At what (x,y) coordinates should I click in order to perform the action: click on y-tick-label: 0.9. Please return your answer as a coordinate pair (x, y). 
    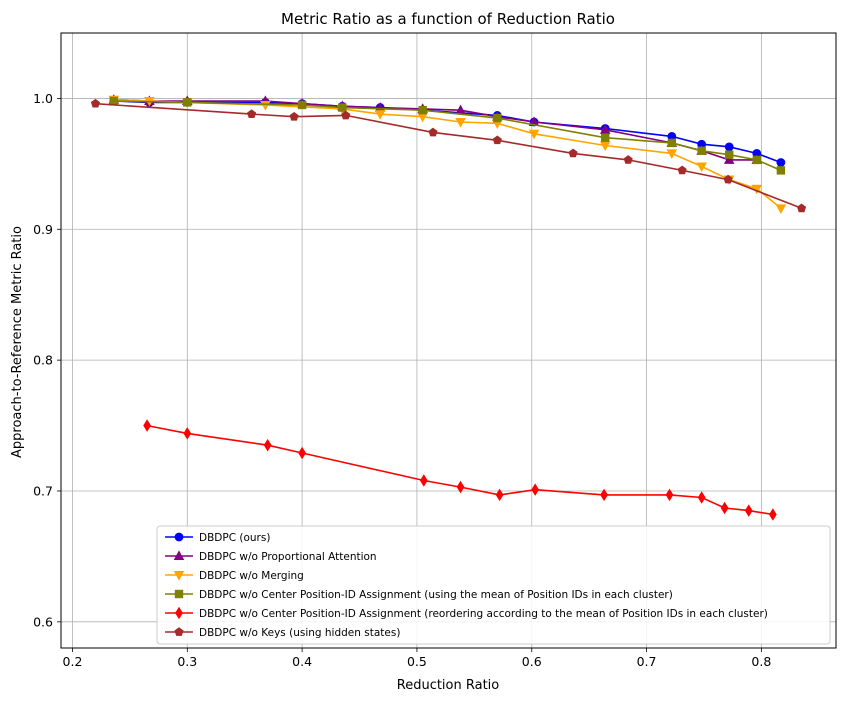
    Looking at the image, I should click on (43, 229).